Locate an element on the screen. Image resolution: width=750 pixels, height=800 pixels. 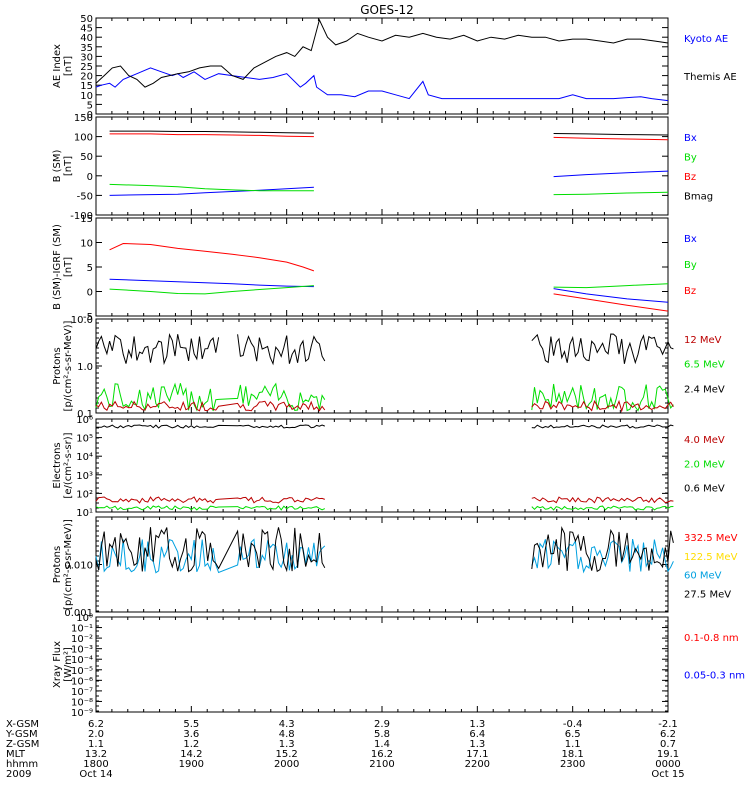
y-tick-label: 10⁴ is located at coordinates (84, 457).